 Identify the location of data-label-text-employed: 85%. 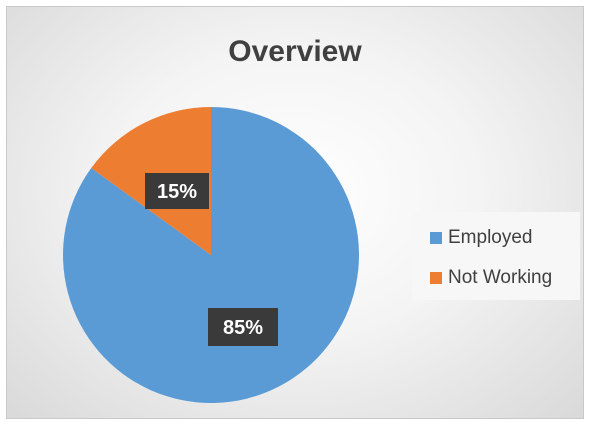
(243, 328).